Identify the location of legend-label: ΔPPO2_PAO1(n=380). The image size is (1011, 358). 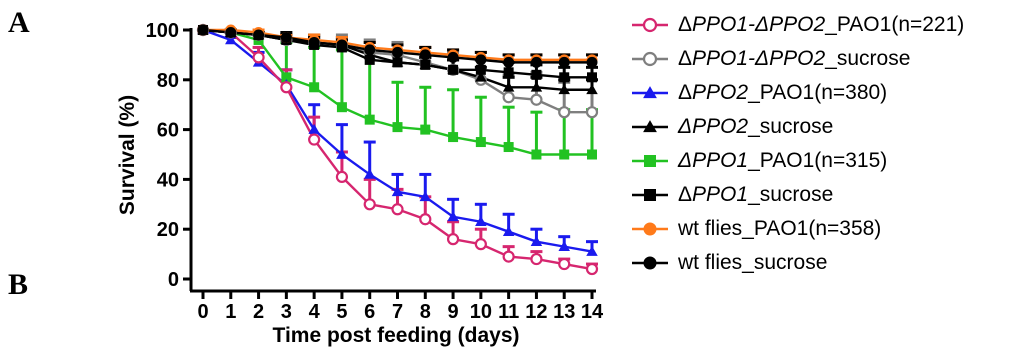
(783, 92).